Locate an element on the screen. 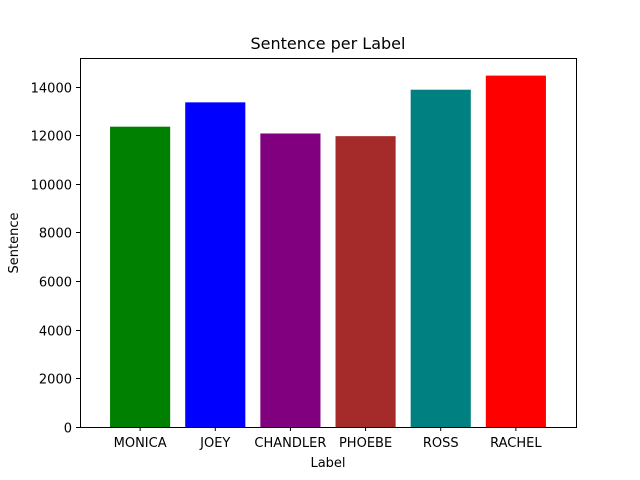 The height and width of the screenshot is (480, 640). bar-chandler is located at coordinates (290, 280).